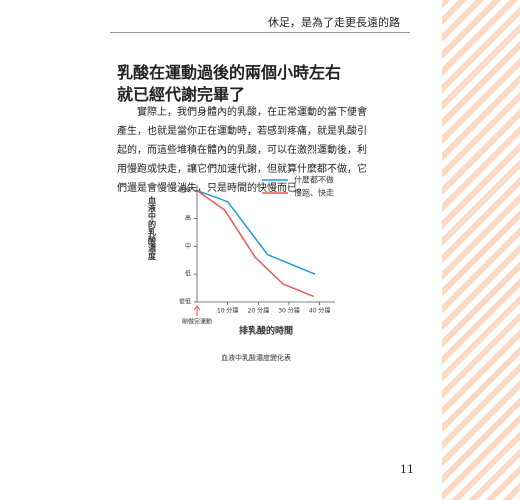  I want to click on x-tick-label: 20 分鐘, so click(259, 311).